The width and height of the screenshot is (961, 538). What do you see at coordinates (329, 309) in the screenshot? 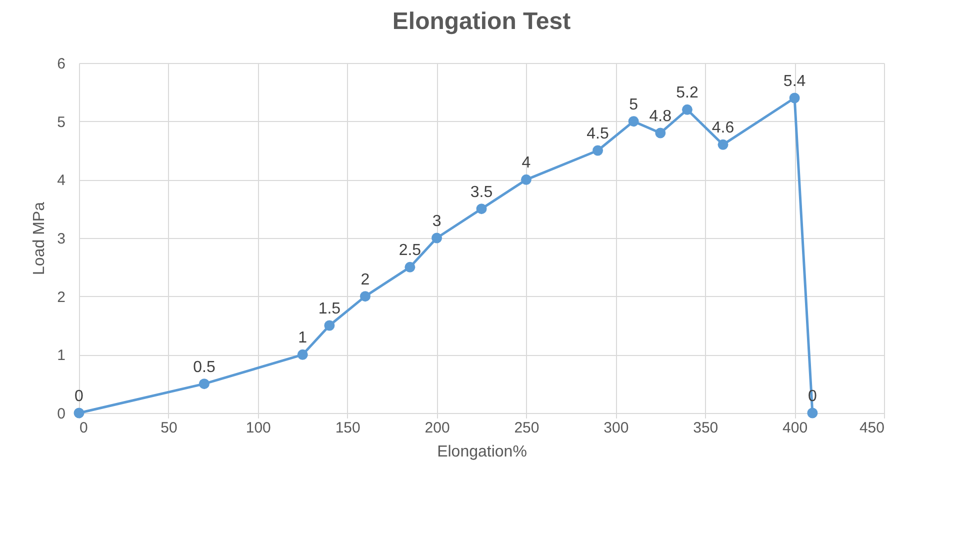
I see `data-label: 1.5` at bounding box center [329, 309].